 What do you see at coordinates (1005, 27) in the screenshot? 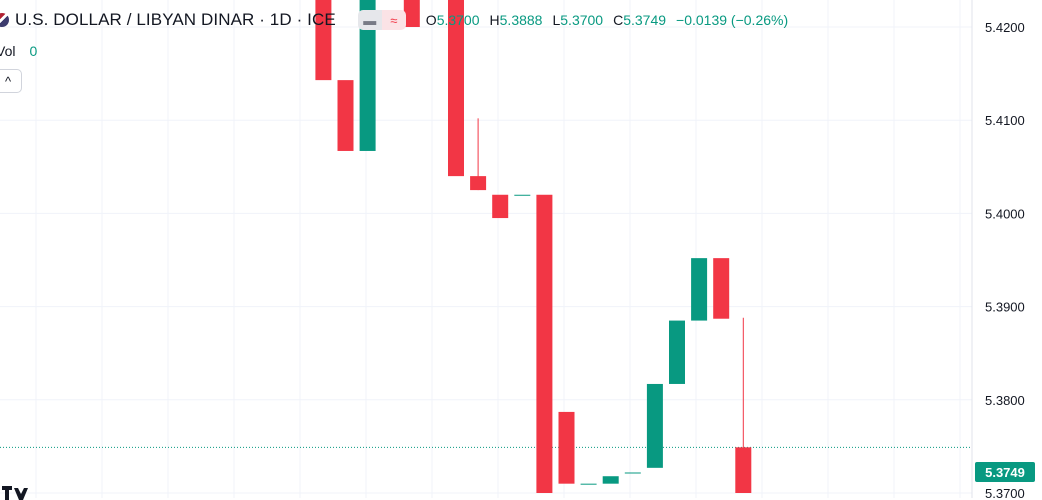
I see `price-tick-label: 5.4200` at bounding box center [1005, 27].